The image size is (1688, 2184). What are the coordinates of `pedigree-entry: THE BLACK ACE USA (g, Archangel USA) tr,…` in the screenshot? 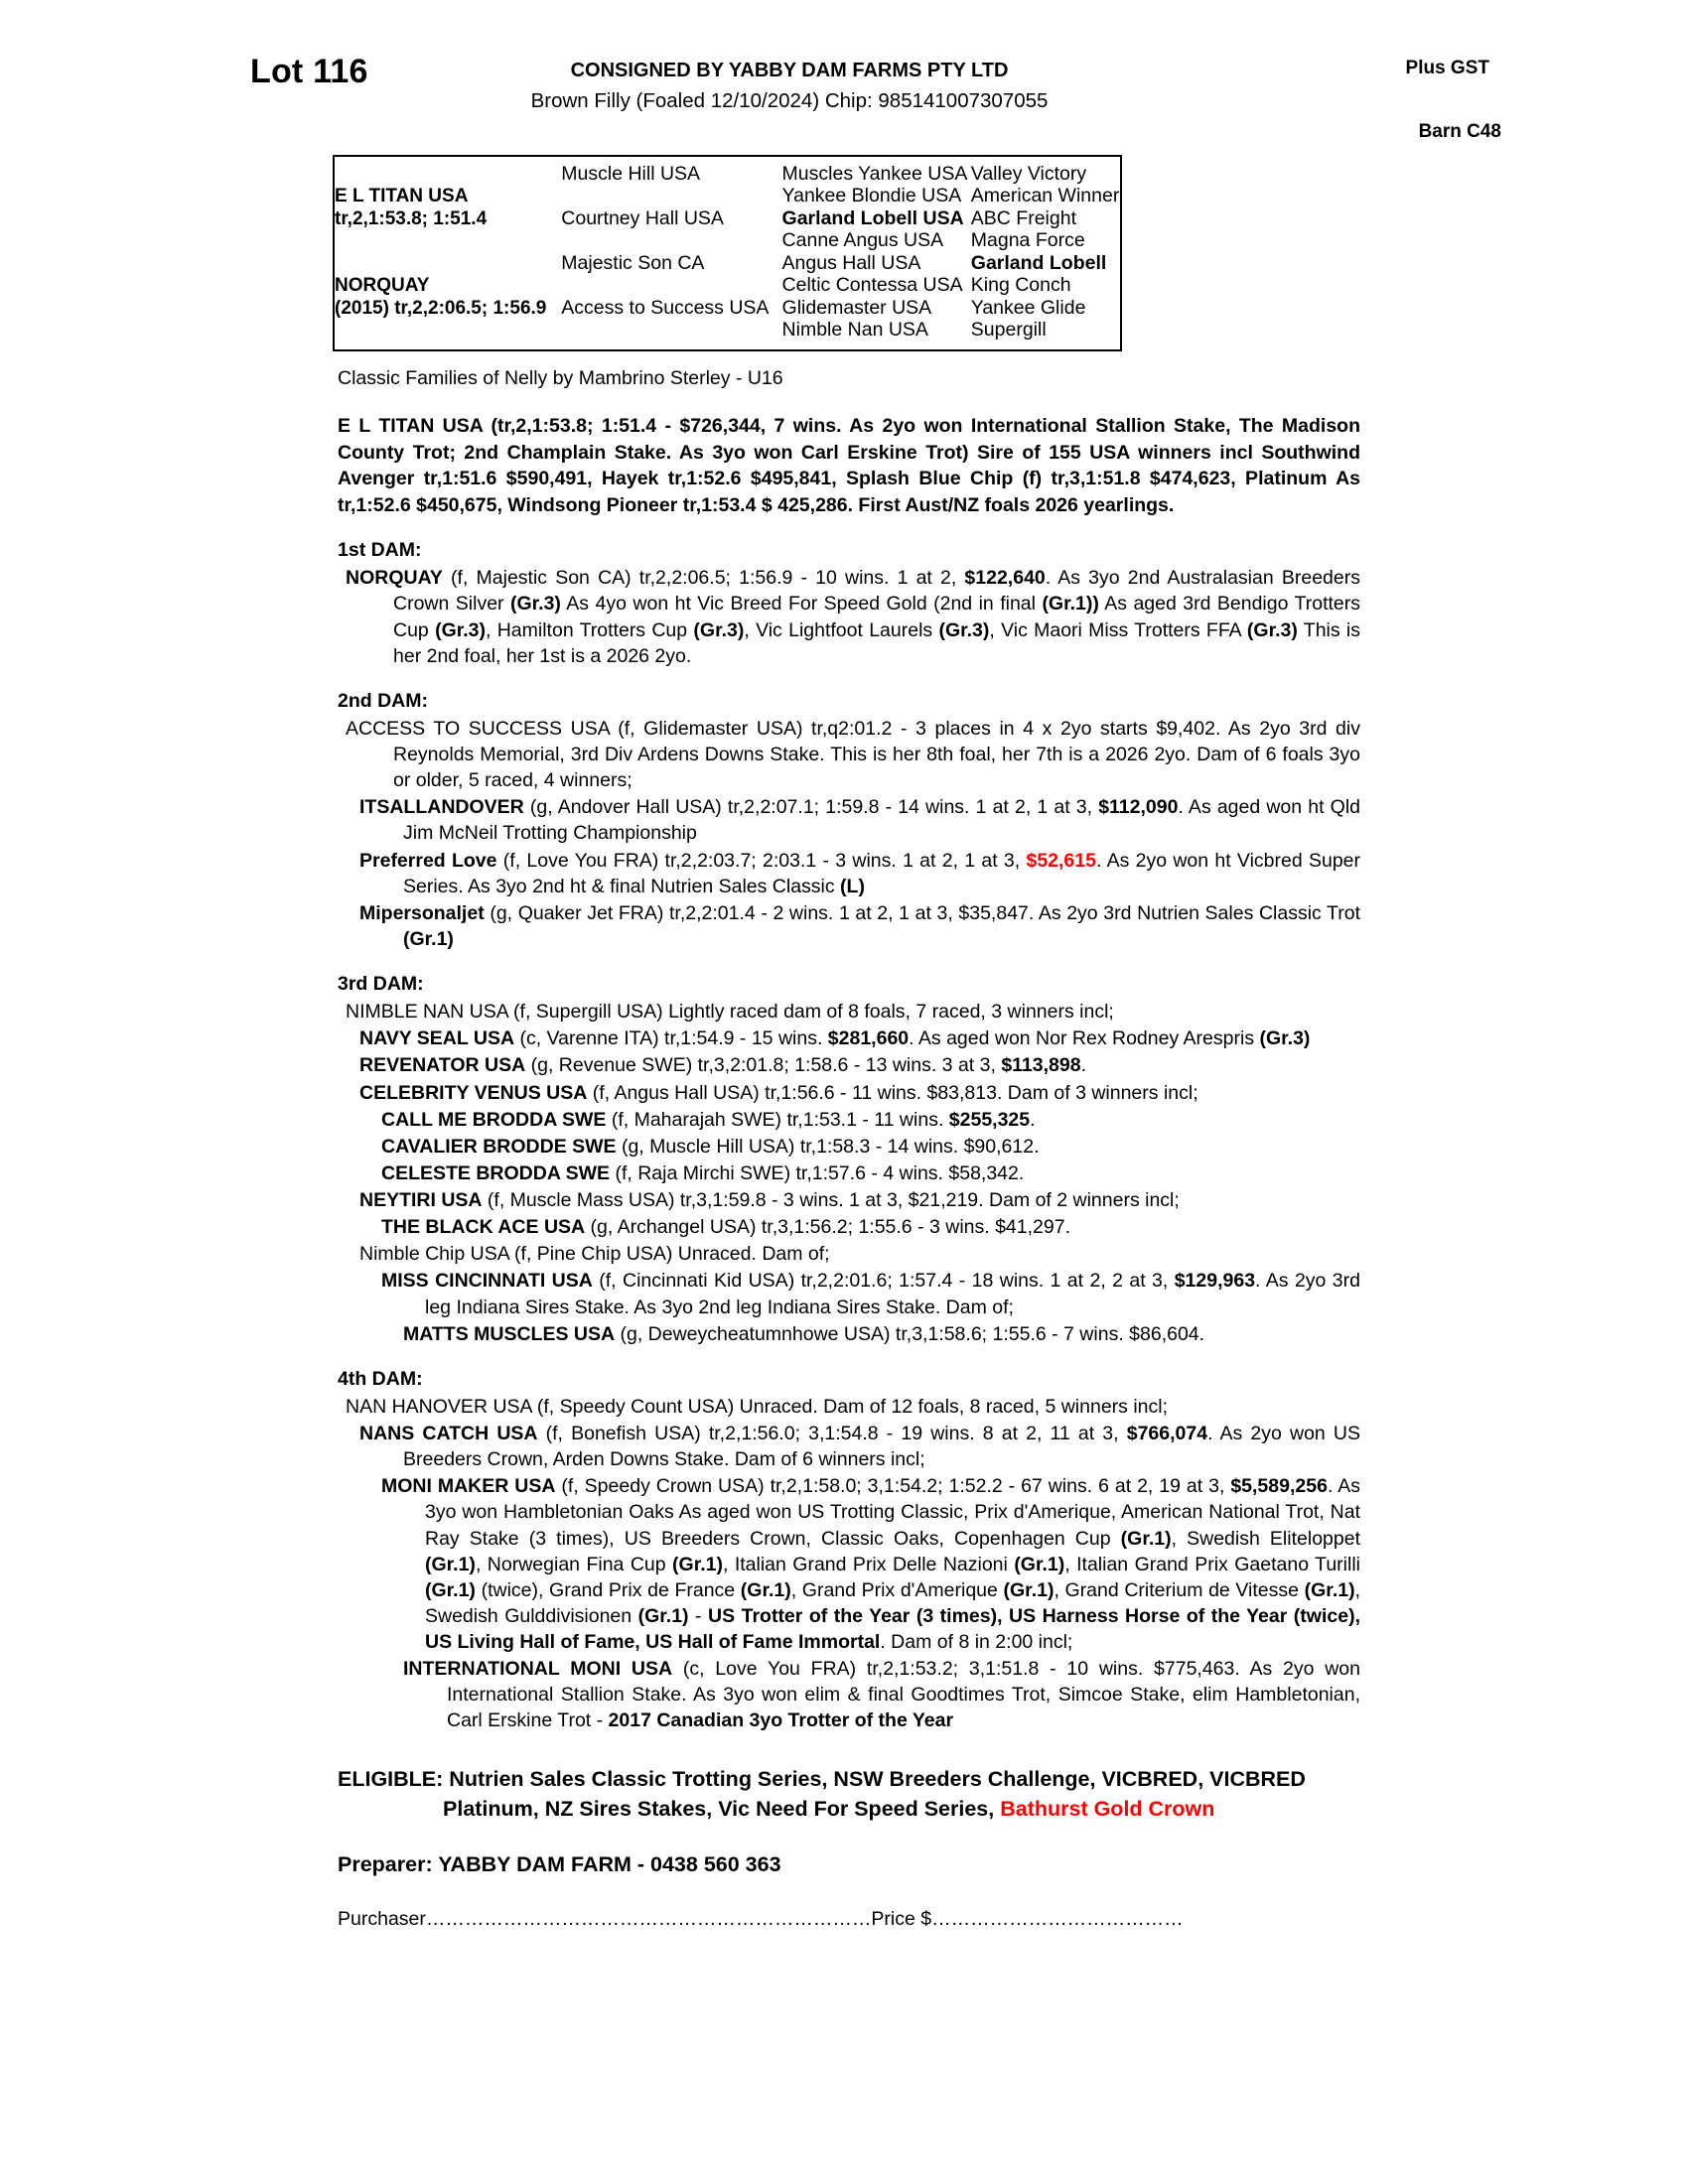 It's located at (870, 1227).